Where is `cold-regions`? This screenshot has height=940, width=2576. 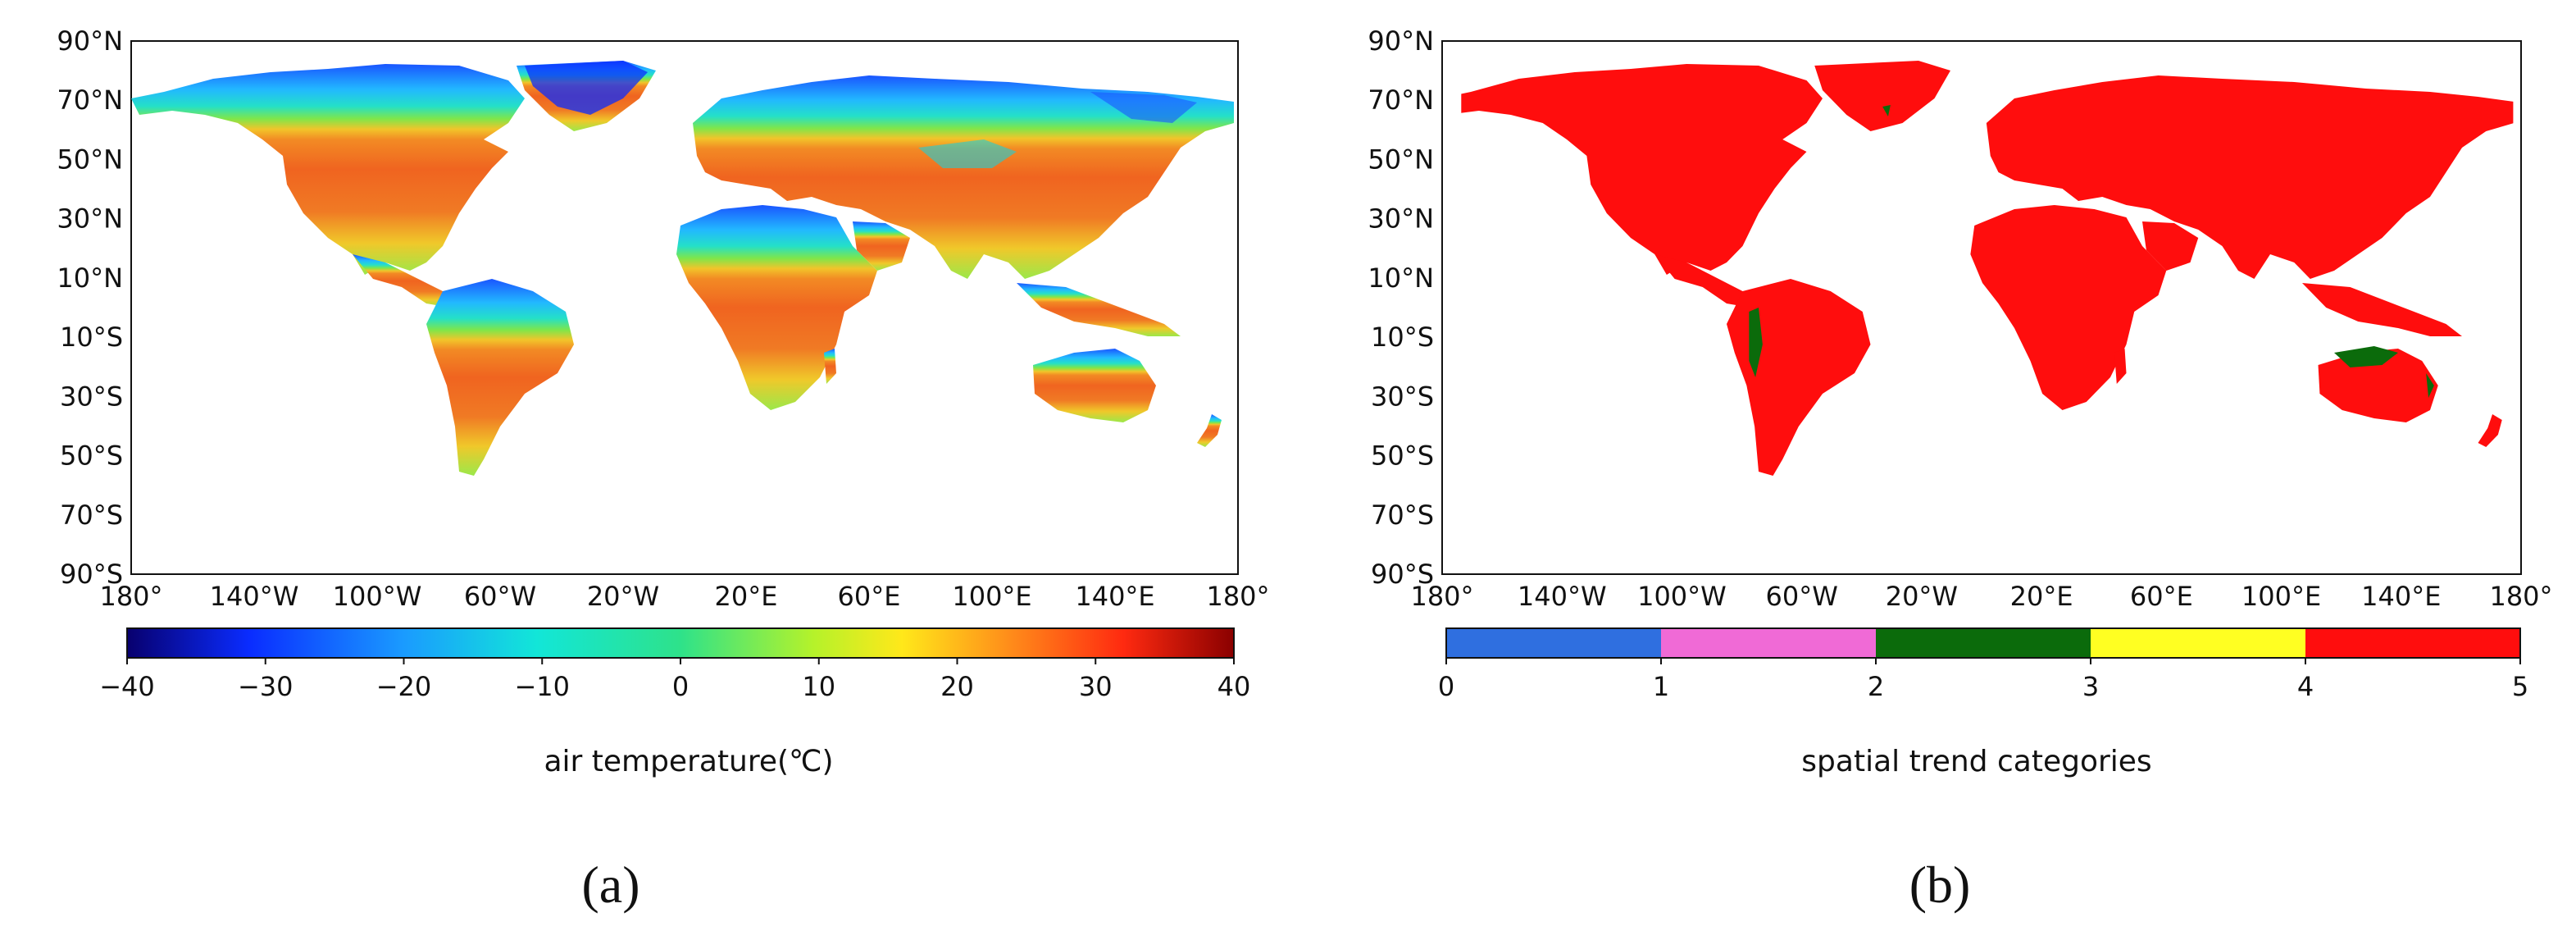
cold-regions is located at coordinates (861, 115).